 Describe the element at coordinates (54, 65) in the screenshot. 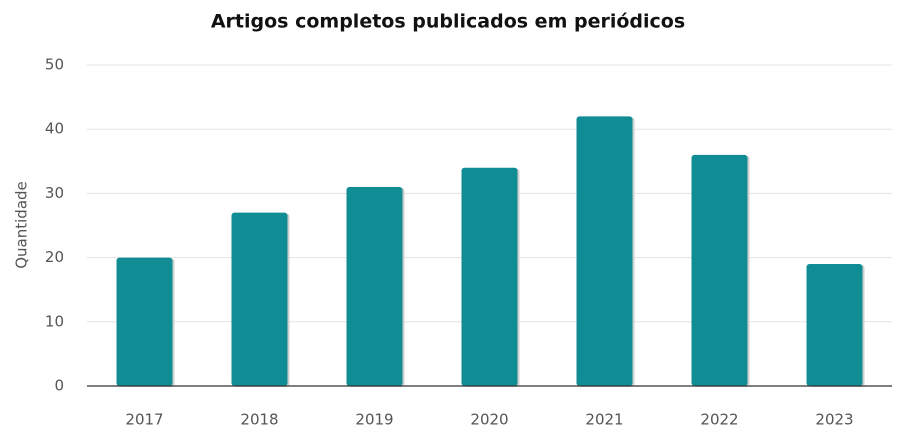

I see `y-tick-label: 50` at that location.